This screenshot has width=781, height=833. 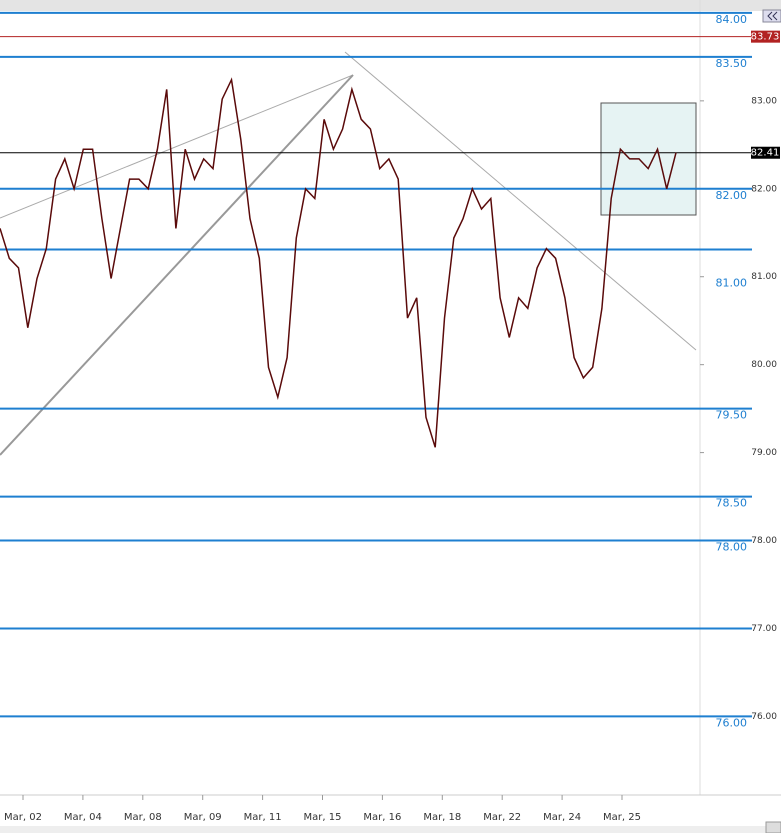 I want to click on y-tick-label: 76.00, so click(x=764, y=717).